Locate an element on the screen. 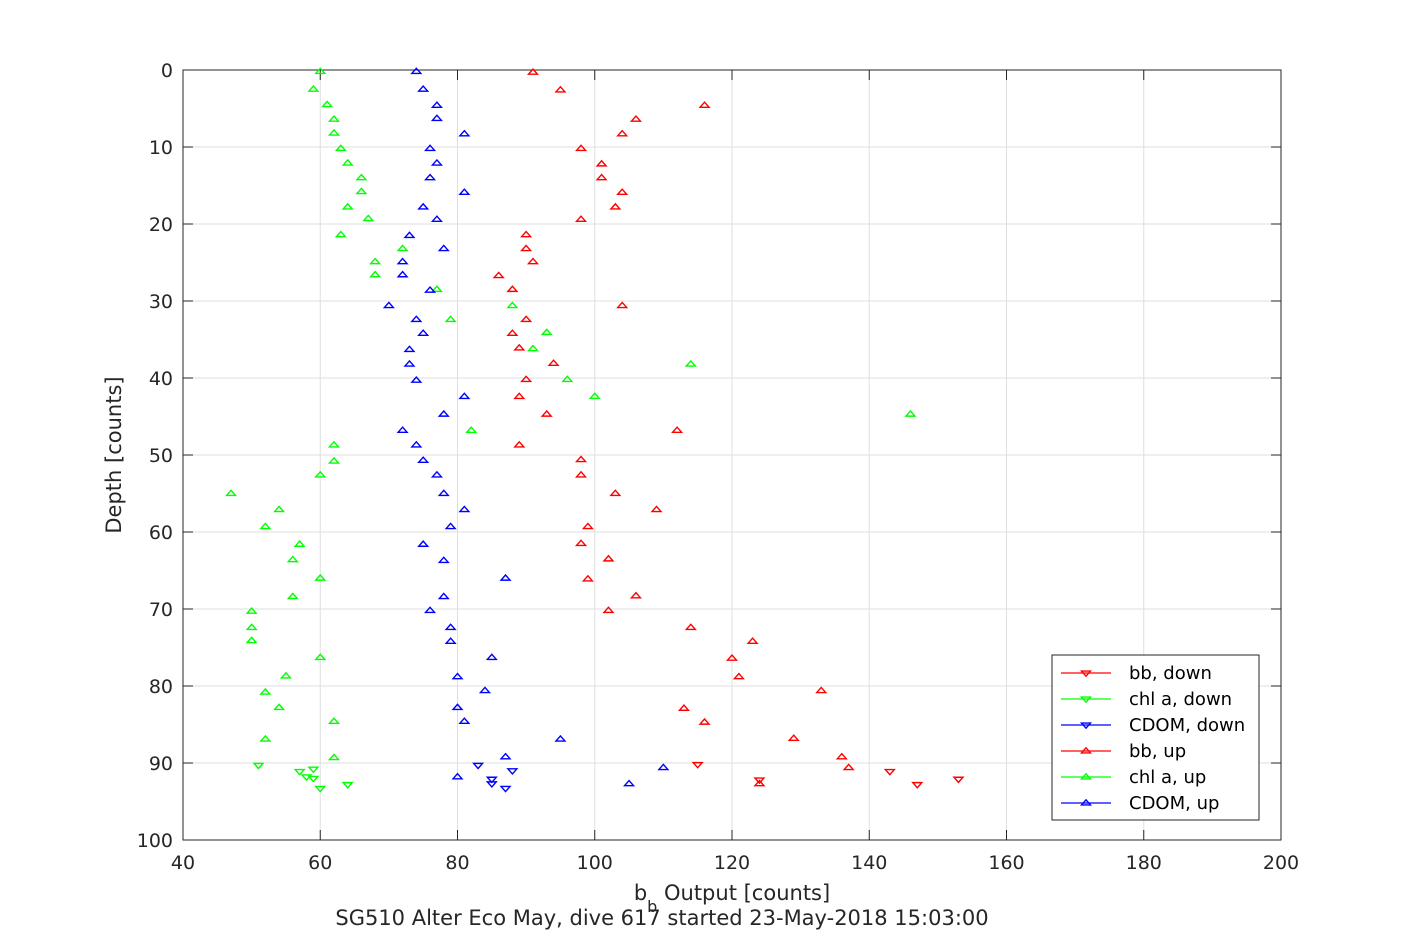  legend-label: bb, up is located at coordinates (1157, 751).